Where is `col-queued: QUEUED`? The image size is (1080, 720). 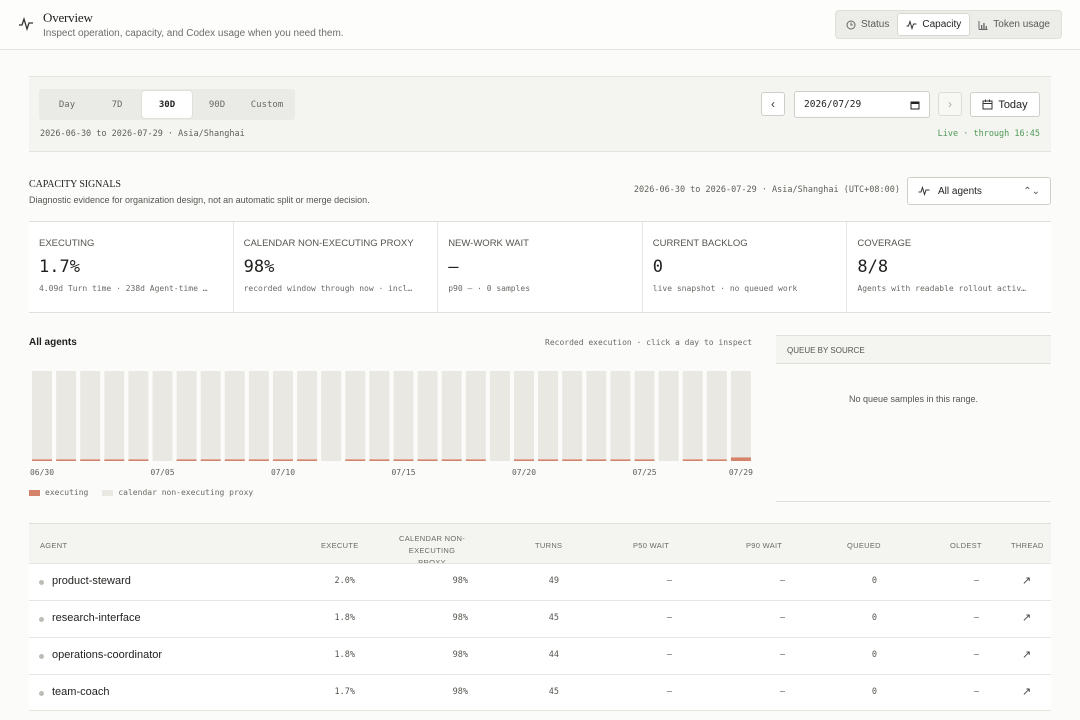
col-queued: QUEUED is located at coordinates (864, 545).